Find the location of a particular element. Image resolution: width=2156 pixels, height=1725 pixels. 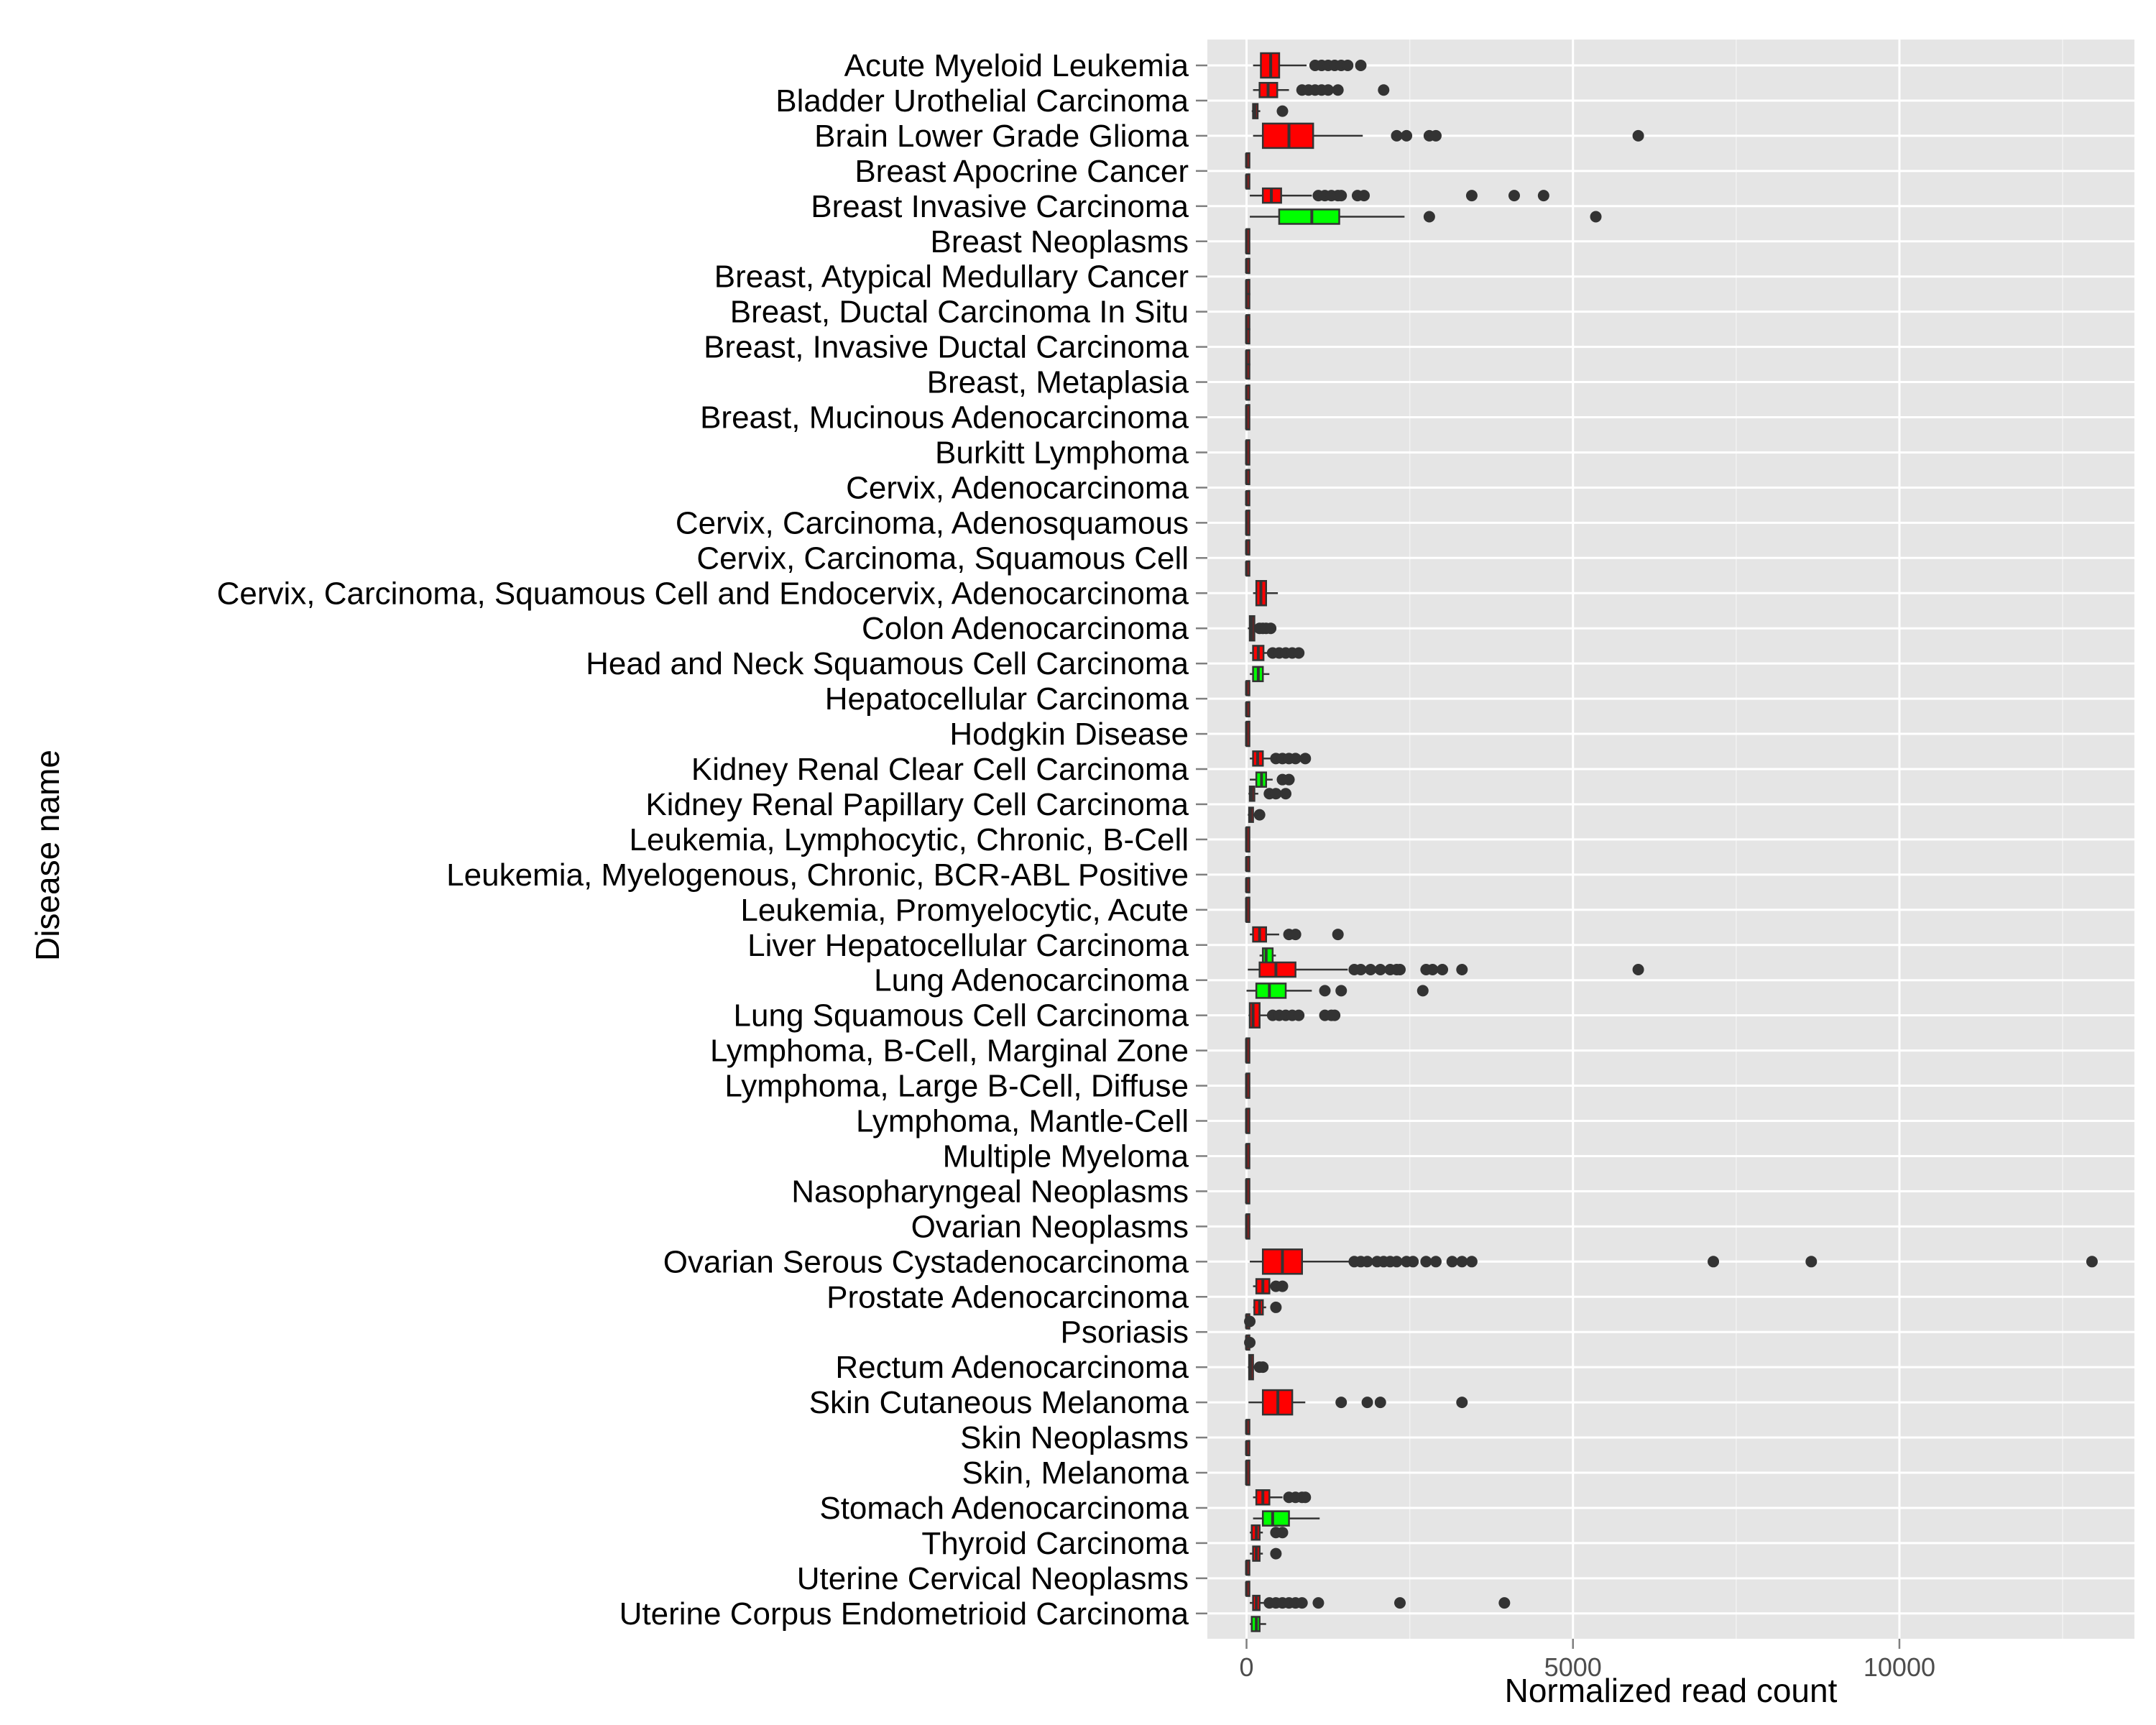

category-label: Acute Myeloid Leukemia is located at coordinates (1017, 65).